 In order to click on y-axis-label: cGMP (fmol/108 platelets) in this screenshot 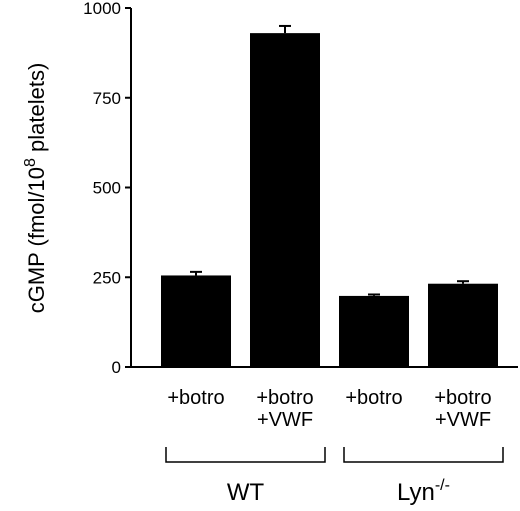, I will do `click(35, 188)`.